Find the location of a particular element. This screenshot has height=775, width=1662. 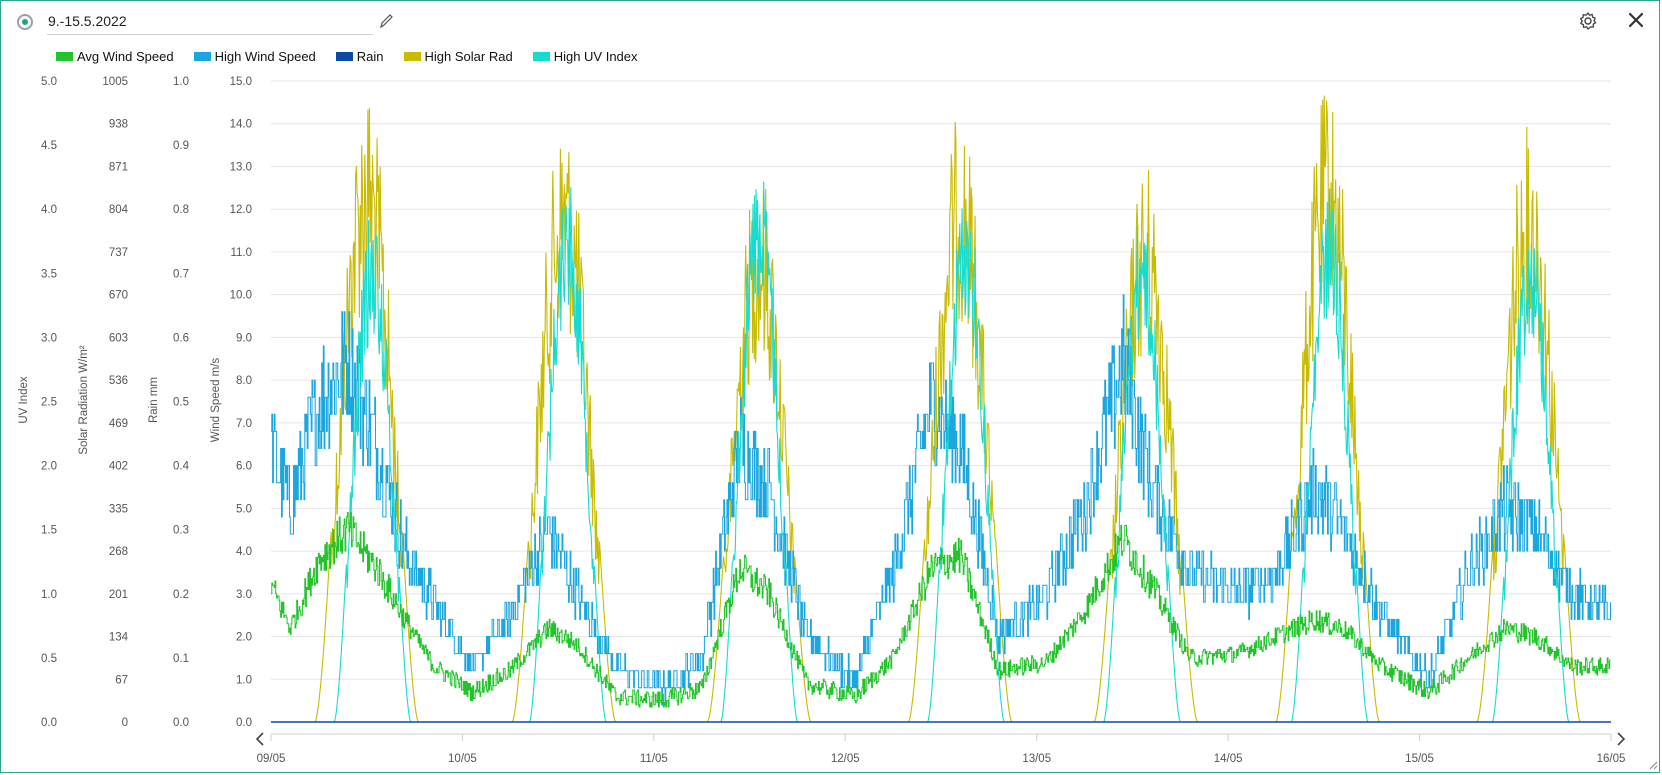

wind-tick-label: 14.0 is located at coordinates (241, 125).